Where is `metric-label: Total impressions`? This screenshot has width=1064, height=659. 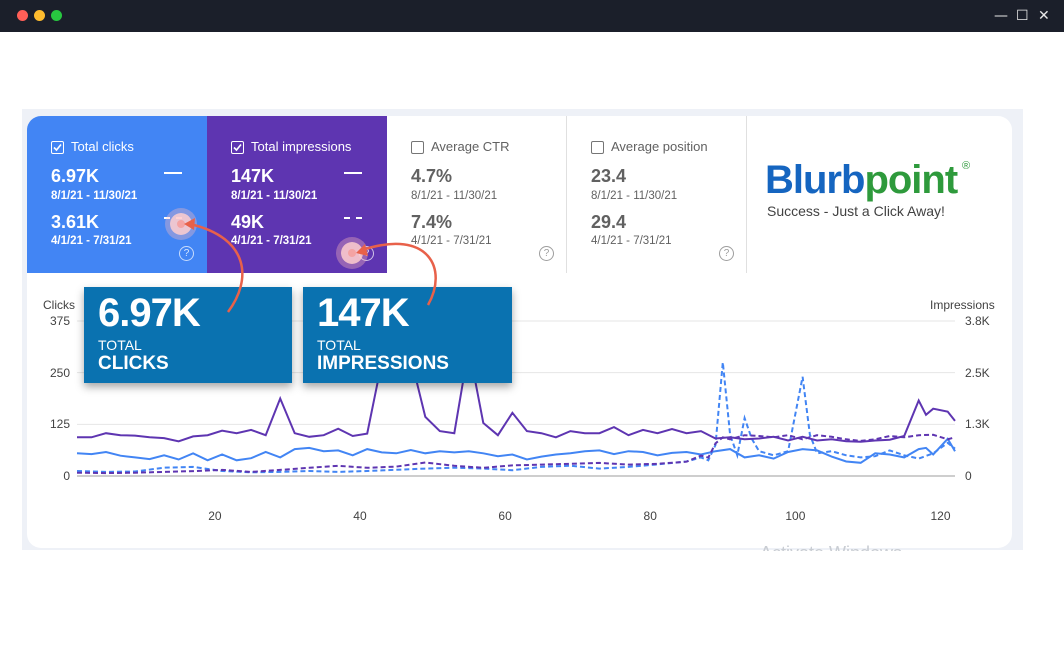
metric-label: Total impressions is located at coordinates (301, 146).